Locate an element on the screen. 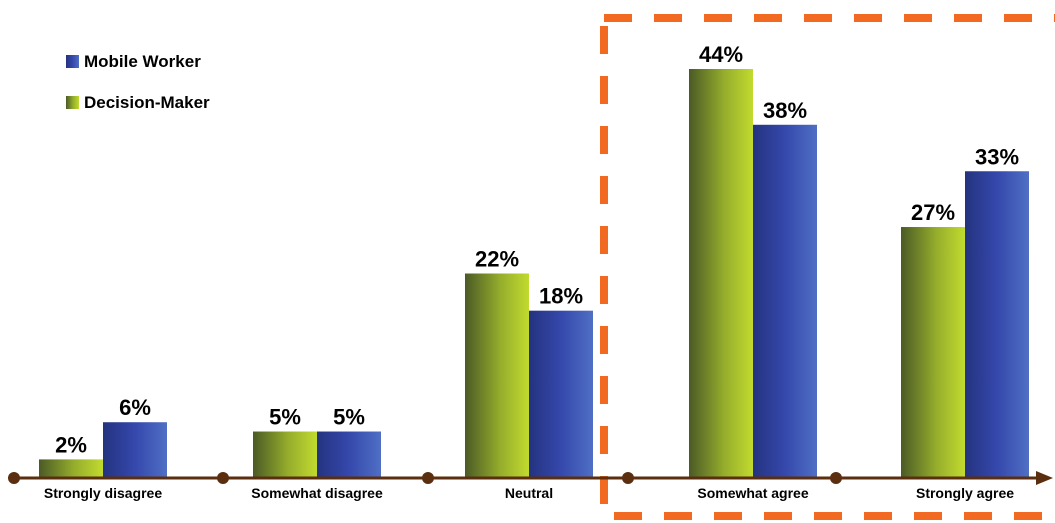 The width and height of the screenshot is (1055, 523). value-label-decision-maker-strongly-agree: 27% is located at coordinates (933, 212).